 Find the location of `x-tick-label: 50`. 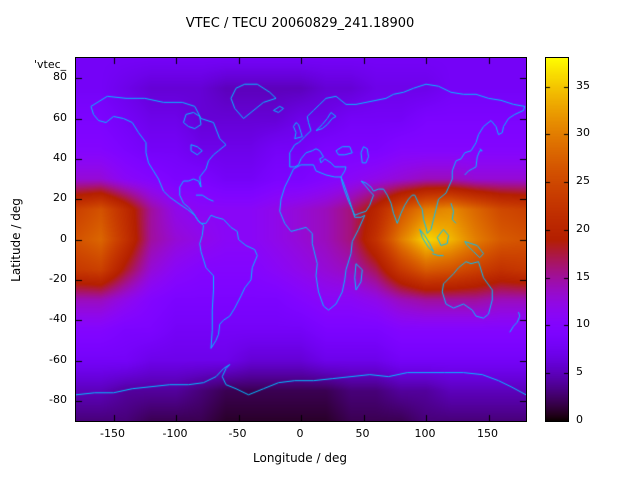

x-tick-label: 50 is located at coordinates (362, 433).